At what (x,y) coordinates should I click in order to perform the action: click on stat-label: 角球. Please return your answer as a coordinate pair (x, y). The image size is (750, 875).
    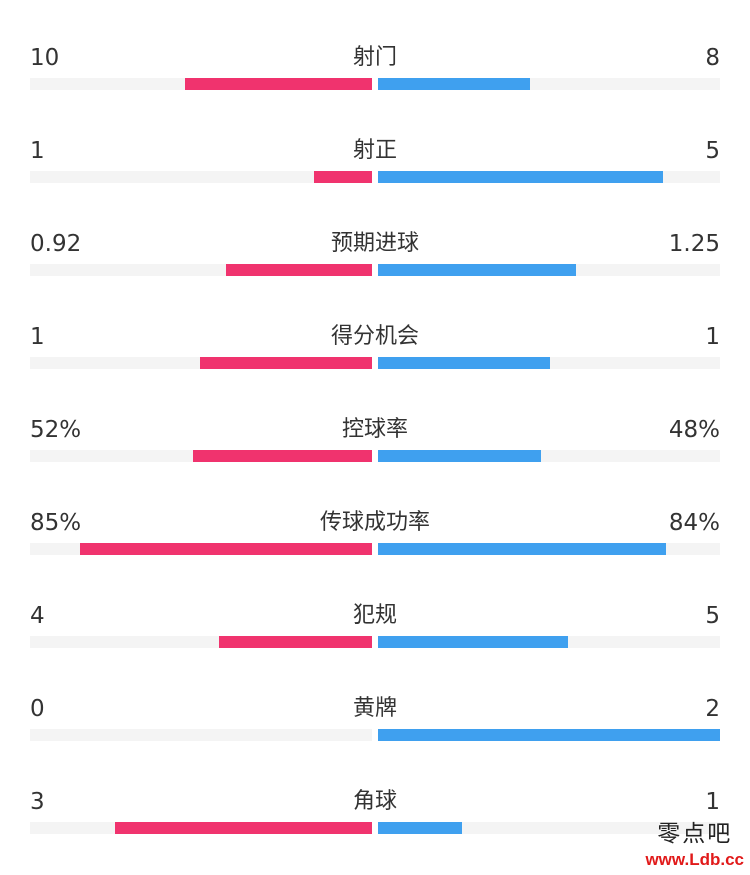
    Looking at the image, I should click on (374, 801).